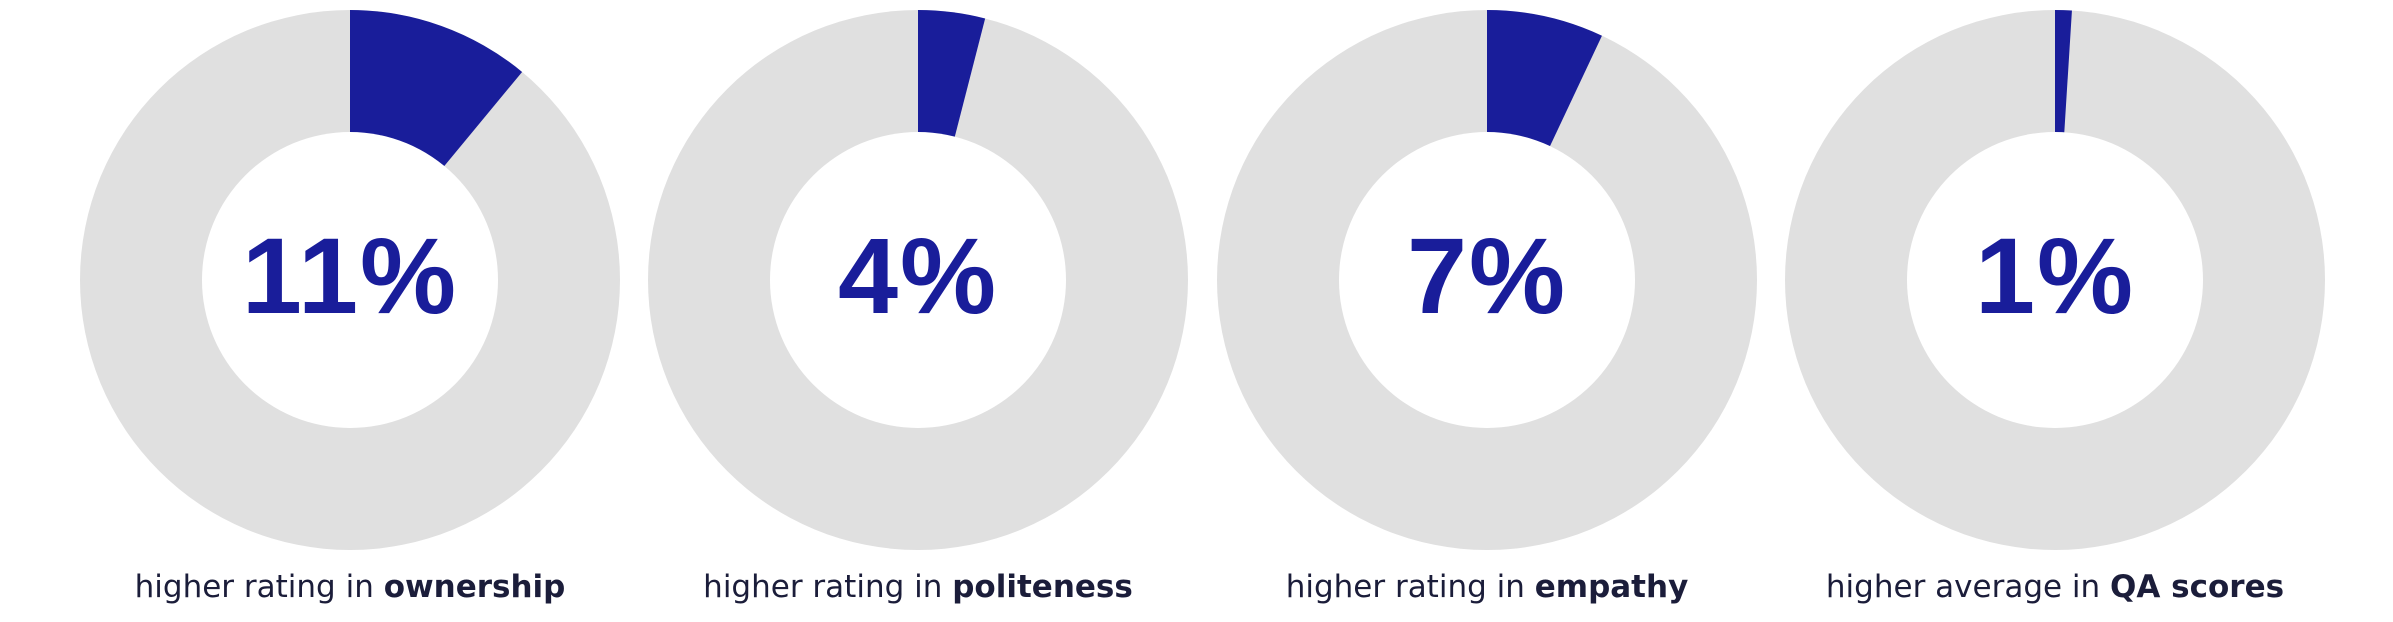 The height and width of the screenshot is (622, 2393). Describe the element at coordinates (474, 587) in the screenshot. I see `caption-bold: ownership` at that location.